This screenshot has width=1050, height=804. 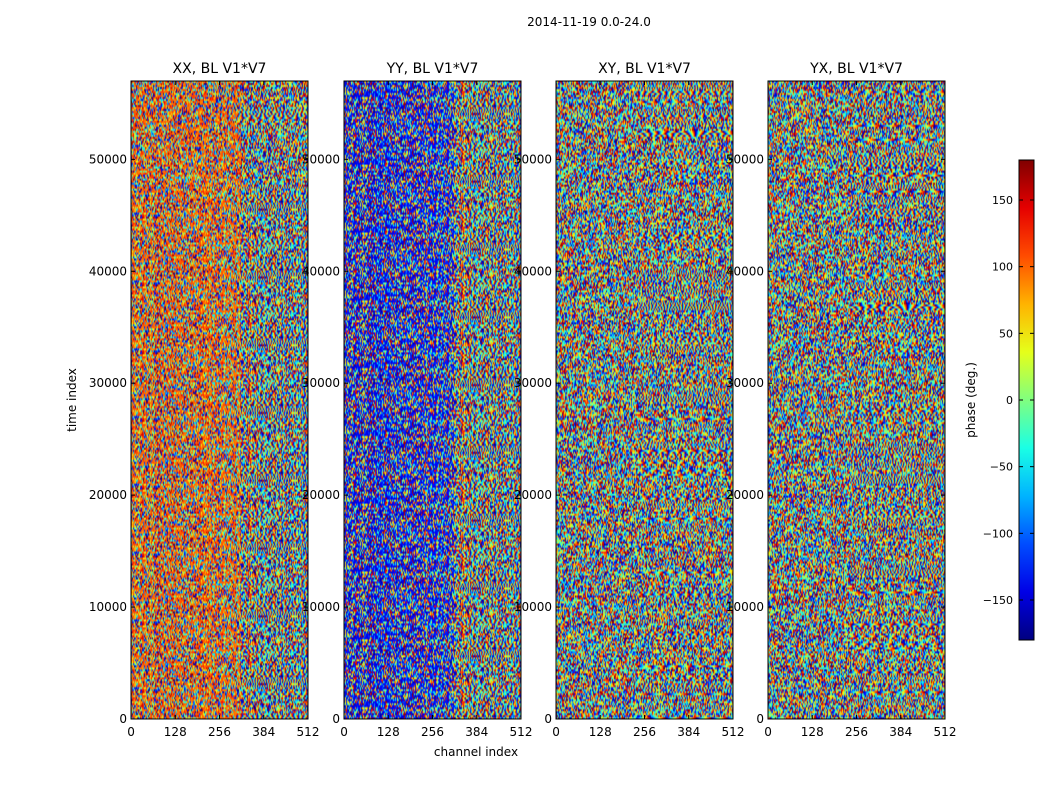 I want to click on colorbar-tick-label: −150, so click(x=998, y=600).